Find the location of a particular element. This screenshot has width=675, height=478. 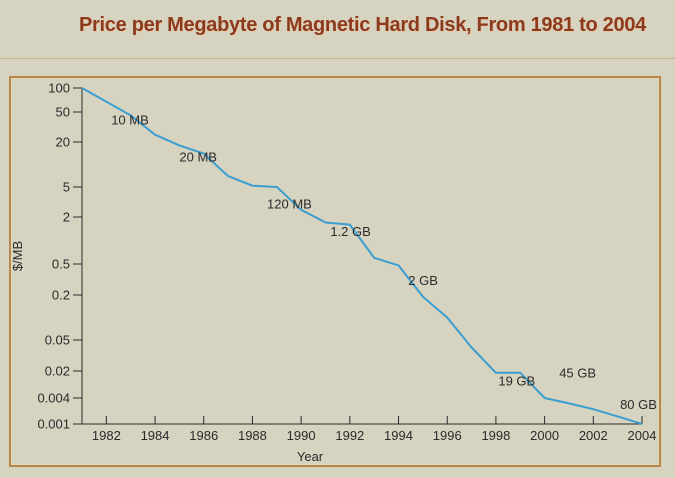

capacity-annotation: 80 GB is located at coordinates (638, 404).